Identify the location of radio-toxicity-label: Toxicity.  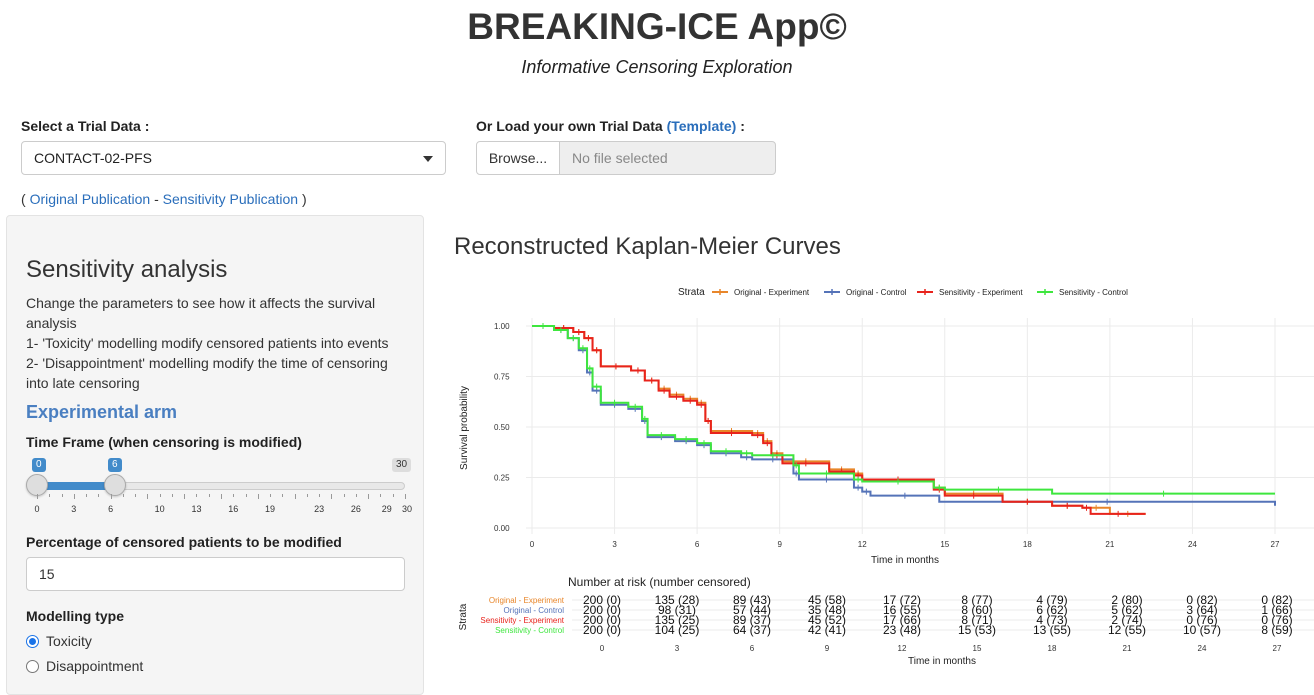
(69, 641).